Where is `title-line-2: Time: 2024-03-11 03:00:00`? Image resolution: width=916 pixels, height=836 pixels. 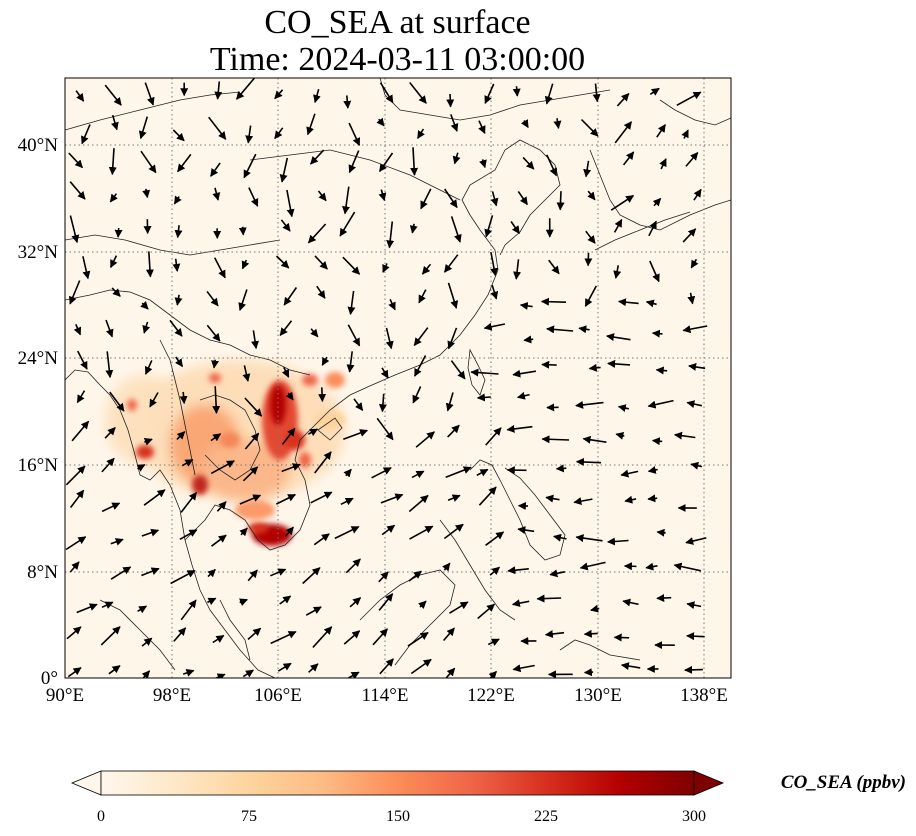 title-line-2: Time: 2024-03-11 03:00:00 is located at coordinates (397, 59).